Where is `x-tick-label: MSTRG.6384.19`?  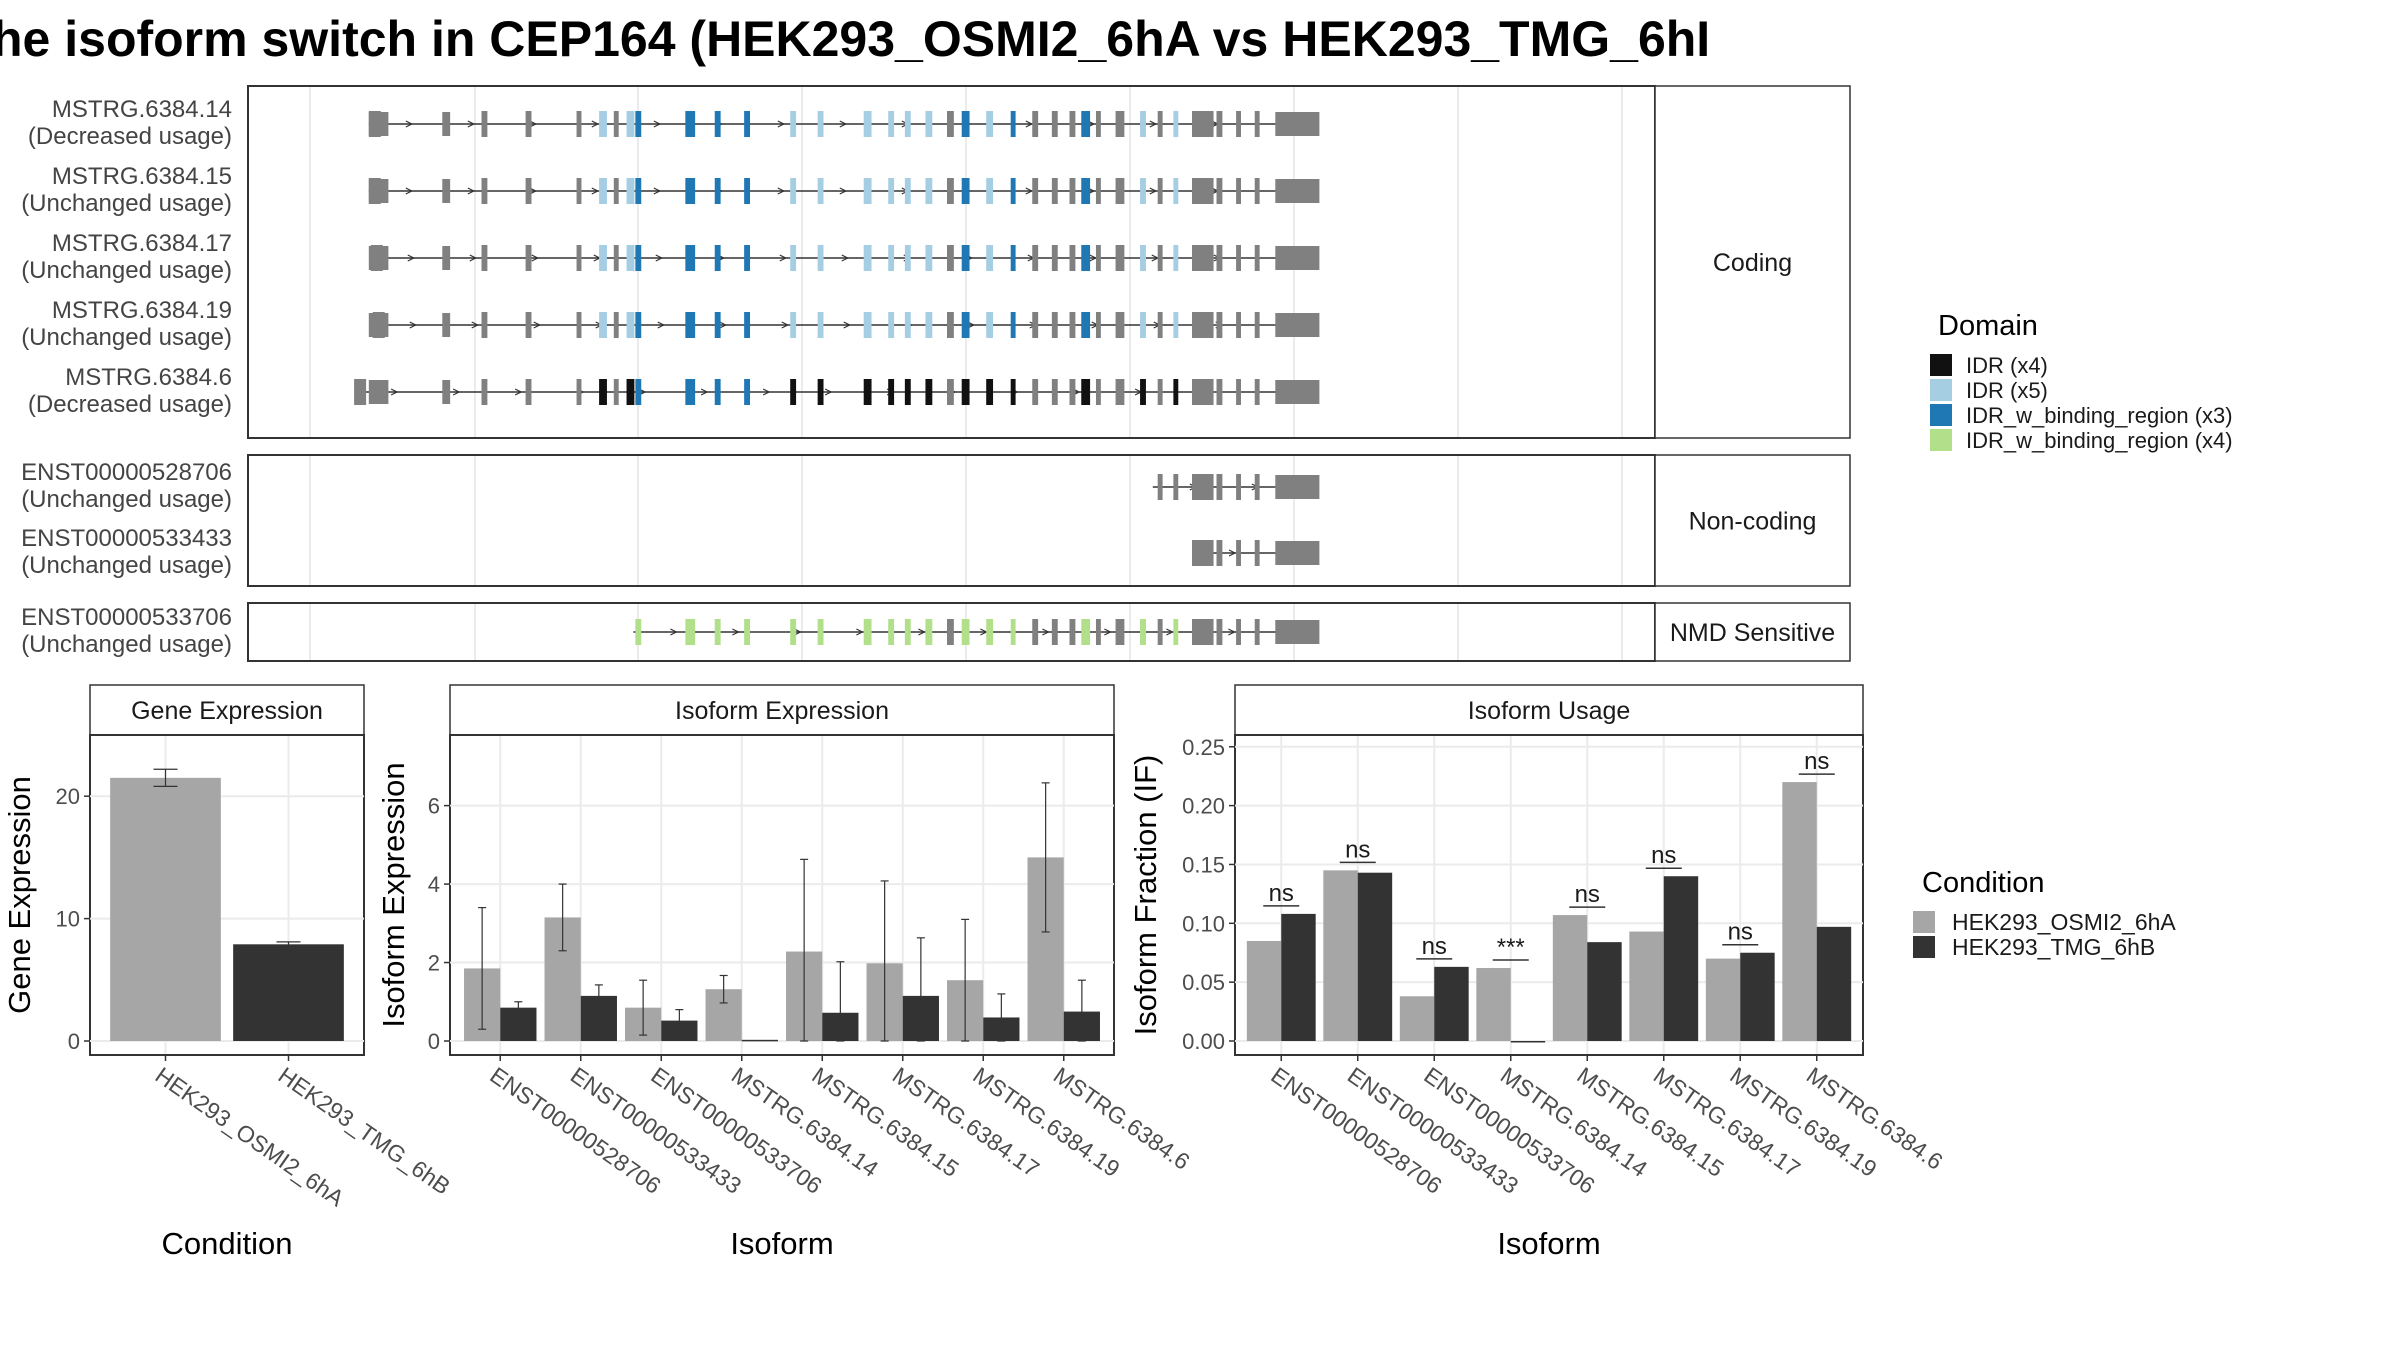
x-tick-label: MSTRG.6384.19 is located at coordinates (1046, 1122).